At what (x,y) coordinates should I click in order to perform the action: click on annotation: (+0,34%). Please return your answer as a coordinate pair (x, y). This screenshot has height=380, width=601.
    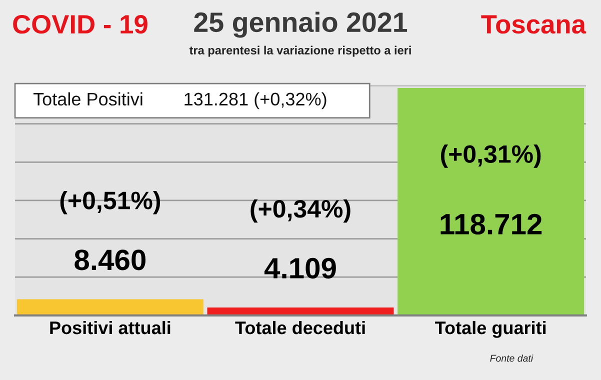
    Looking at the image, I should click on (300, 211).